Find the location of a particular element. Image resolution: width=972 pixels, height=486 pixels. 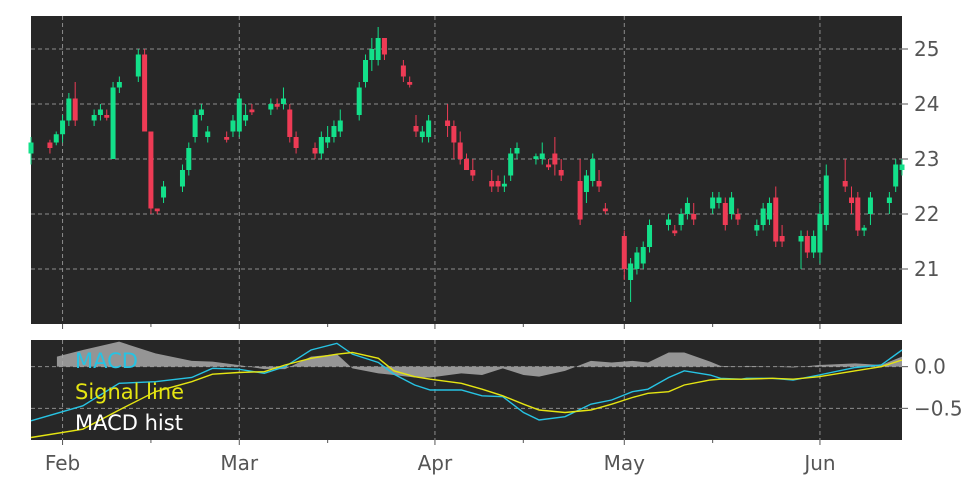

macd-hist-area is located at coordinates (479, 359).